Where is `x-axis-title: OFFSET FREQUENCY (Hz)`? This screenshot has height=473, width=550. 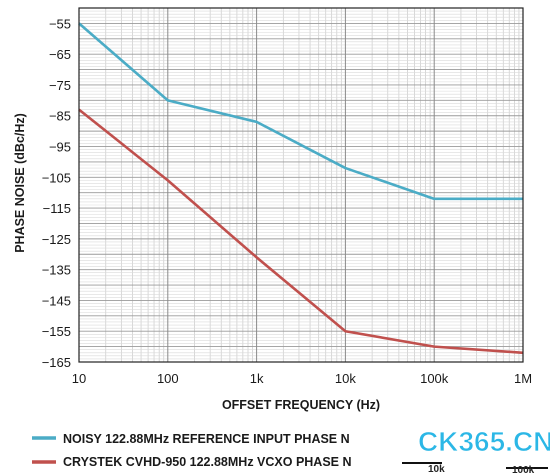 x-axis-title: OFFSET FREQUENCY (Hz) is located at coordinates (301, 405).